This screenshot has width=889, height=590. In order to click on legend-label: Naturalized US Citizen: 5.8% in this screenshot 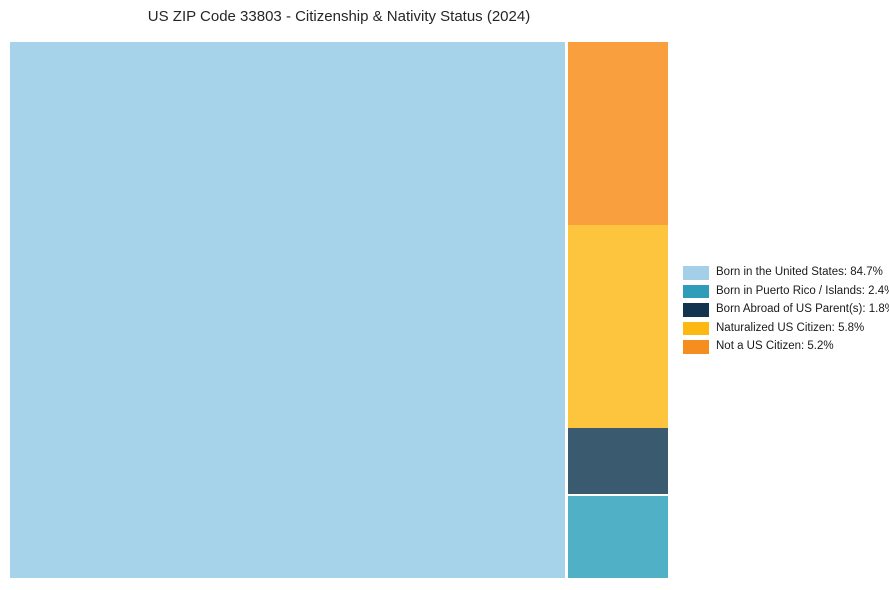, I will do `click(790, 327)`.